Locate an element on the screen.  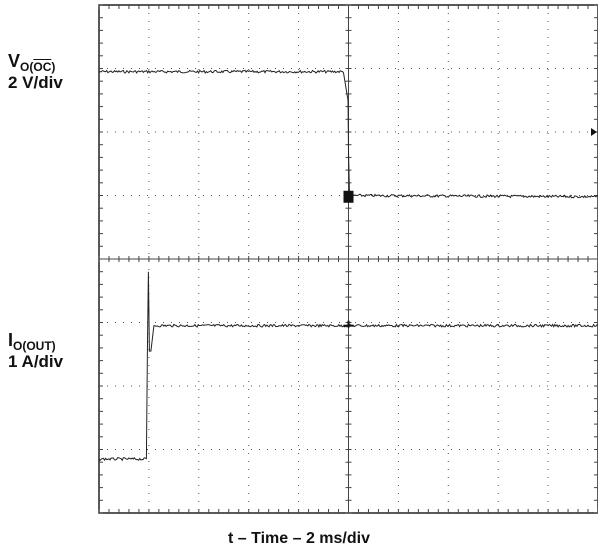
trigger-level-marker is located at coordinates (594, 132).